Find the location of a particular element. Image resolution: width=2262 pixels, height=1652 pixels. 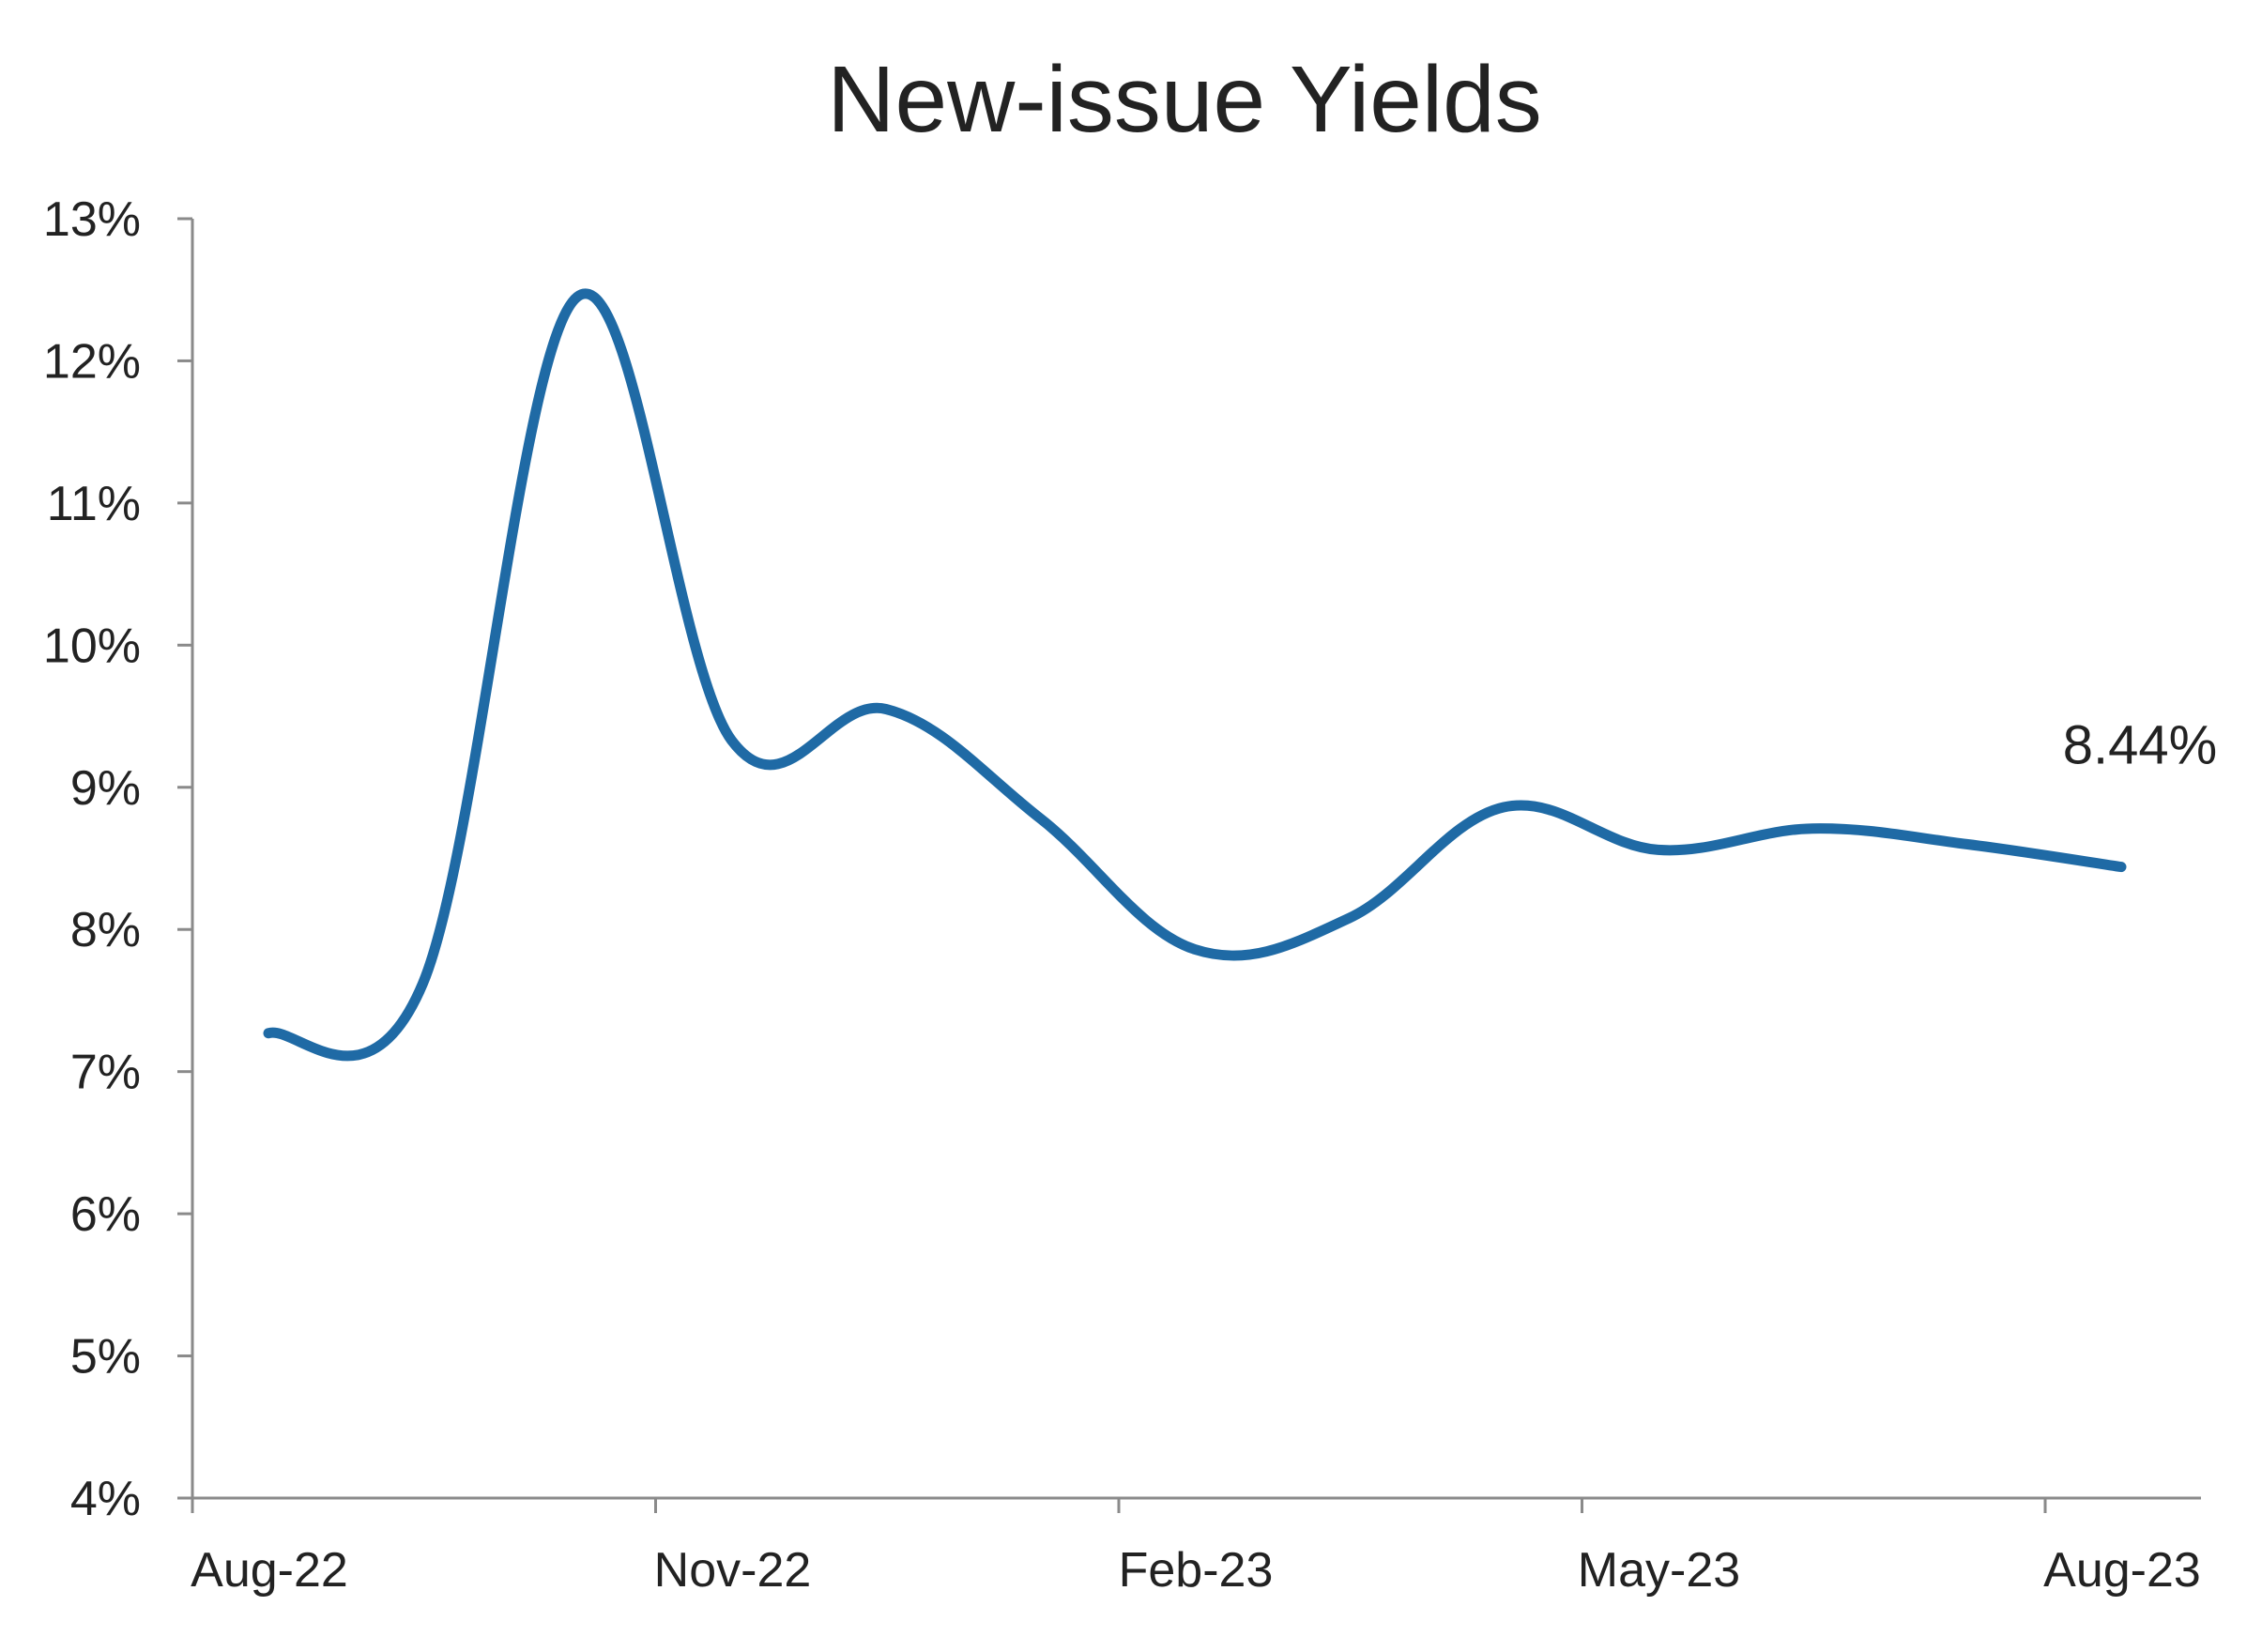

x-tick-label: Feb-23 is located at coordinates (1197, 1570).